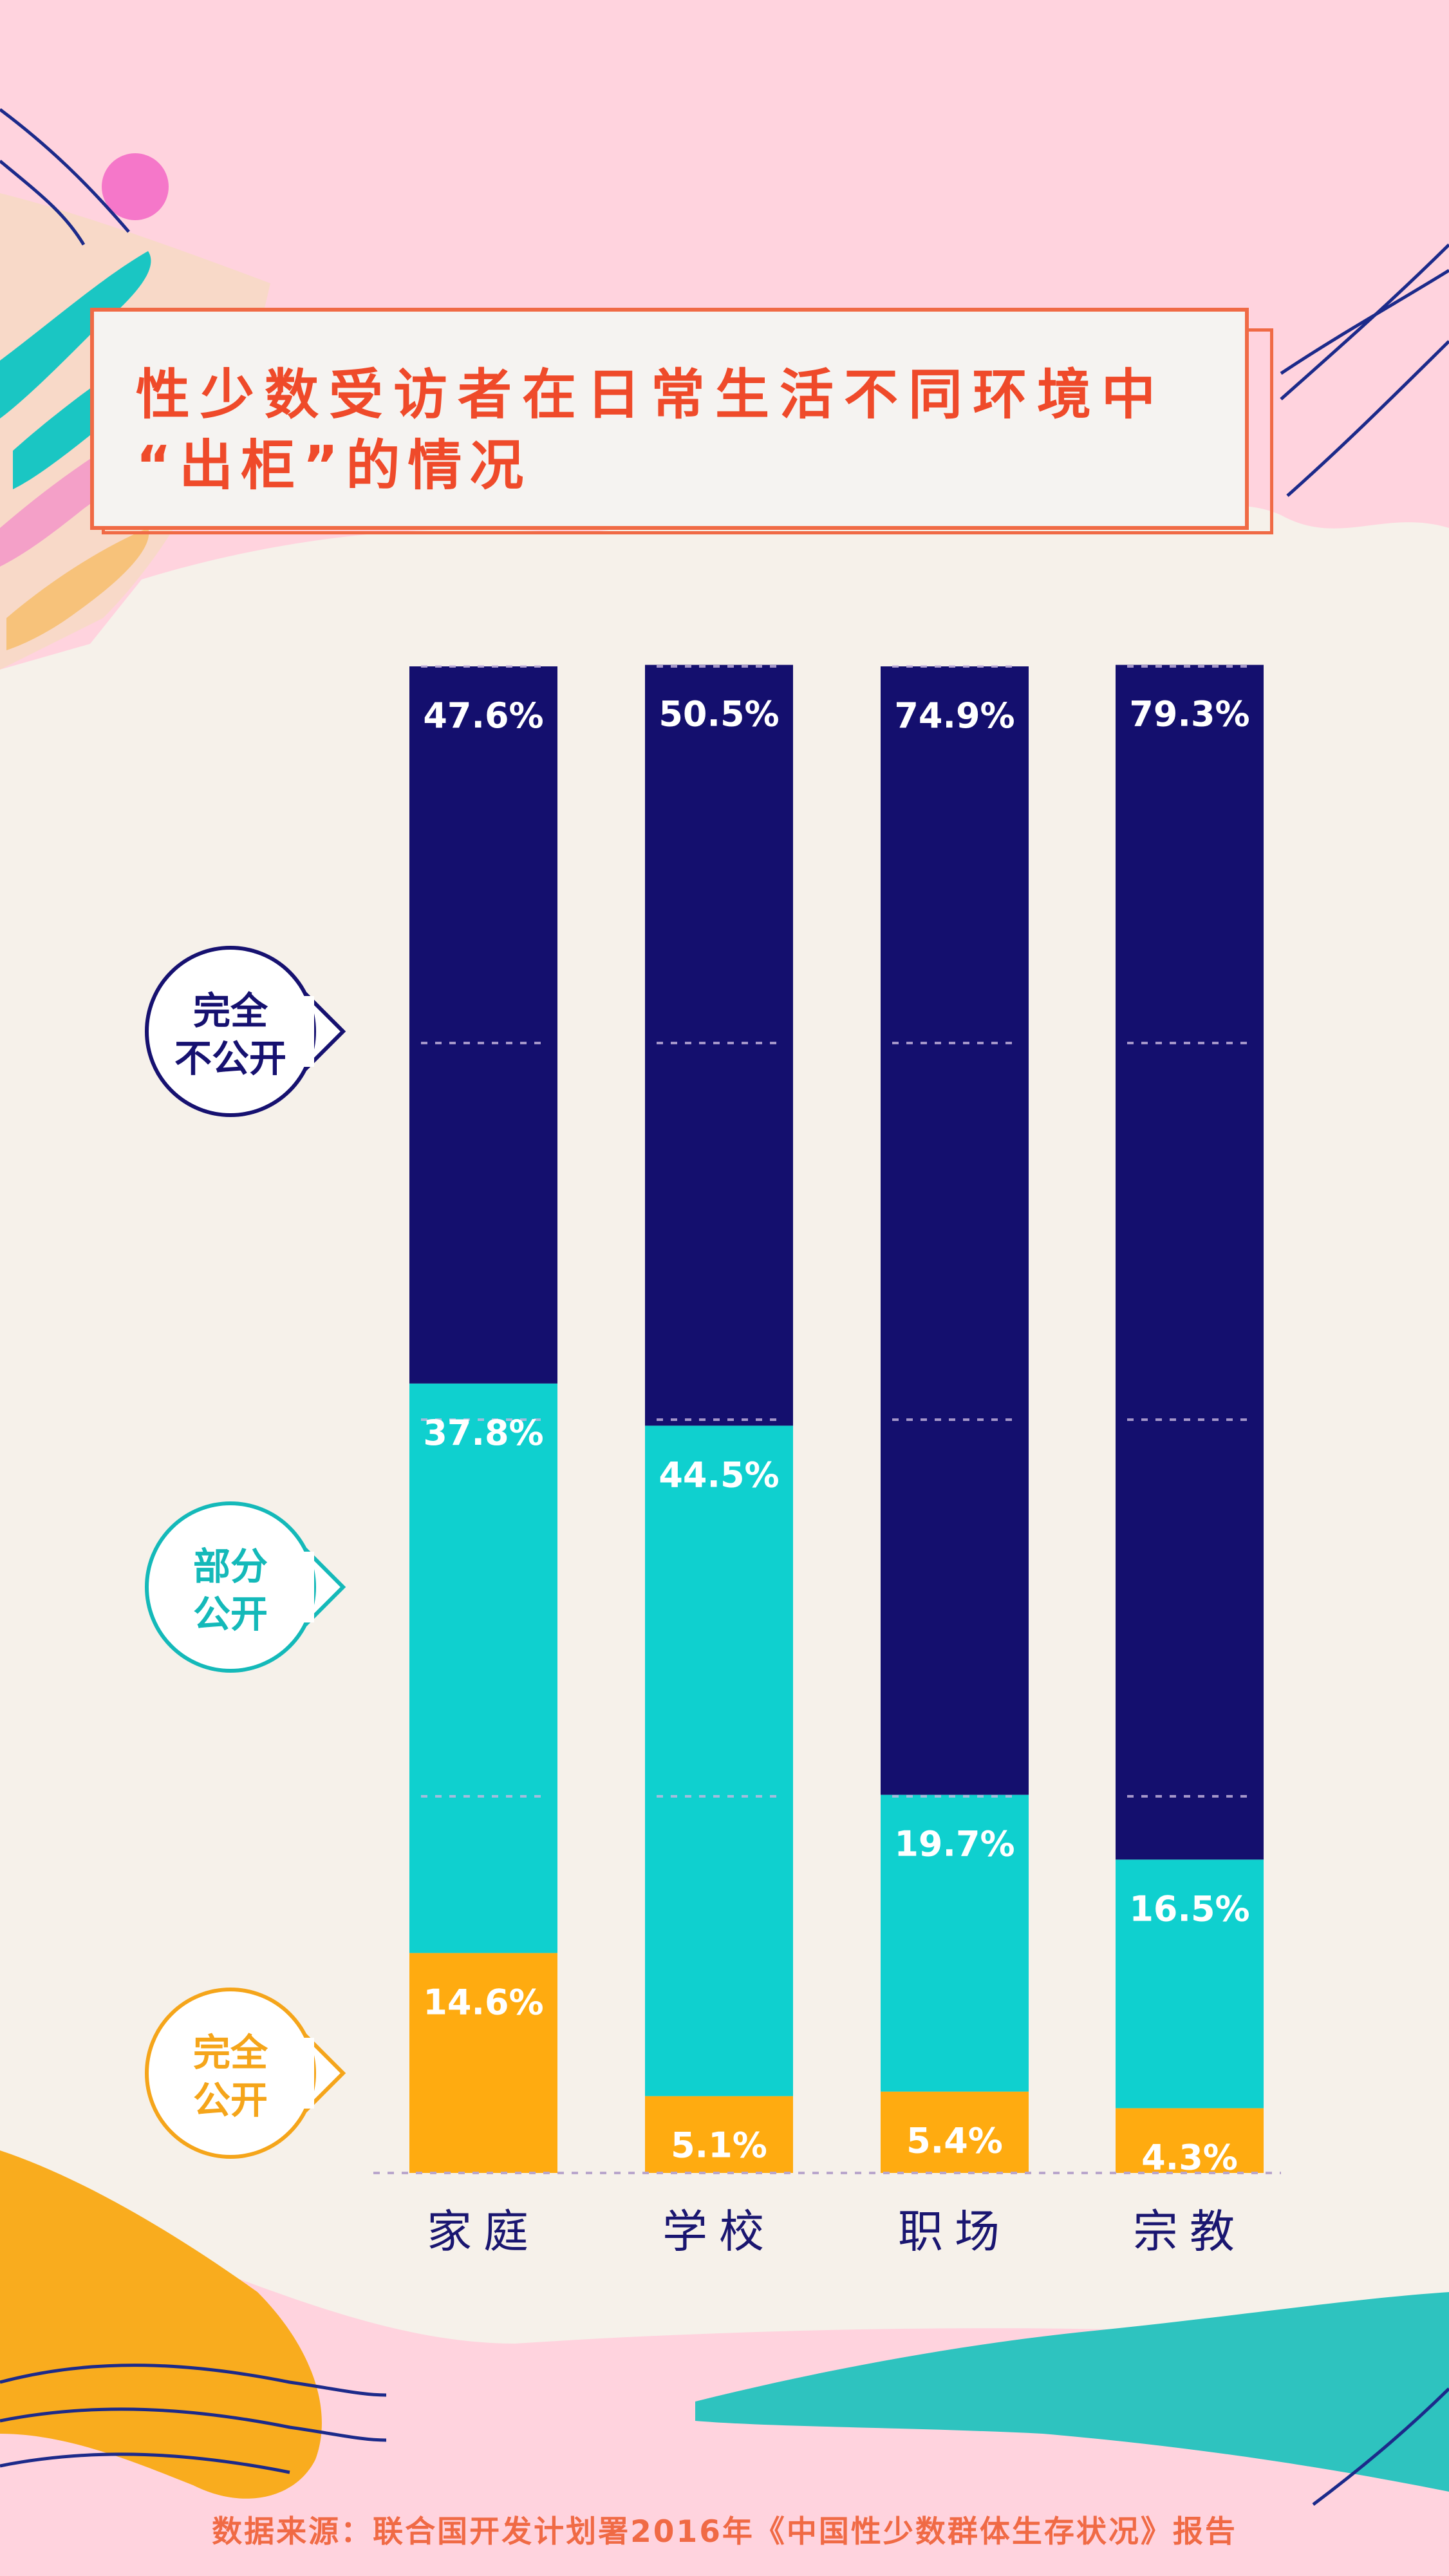 The width and height of the screenshot is (1449, 2576). What do you see at coordinates (651, 394) in the screenshot?
I see `chart-title-line-1: 性少数受访者在日常生活不同环境中` at bounding box center [651, 394].